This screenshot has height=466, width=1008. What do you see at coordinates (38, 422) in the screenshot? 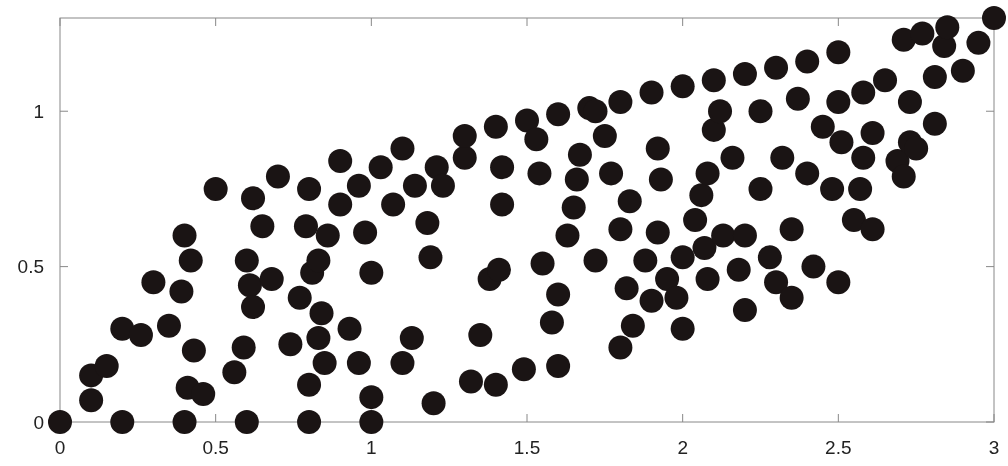
I see `y-tick-label: 0` at bounding box center [38, 422].